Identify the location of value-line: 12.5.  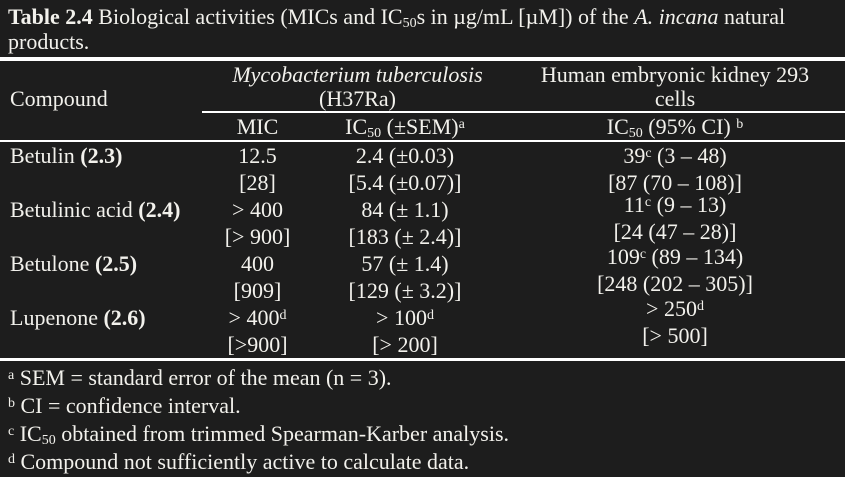
(257, 155).